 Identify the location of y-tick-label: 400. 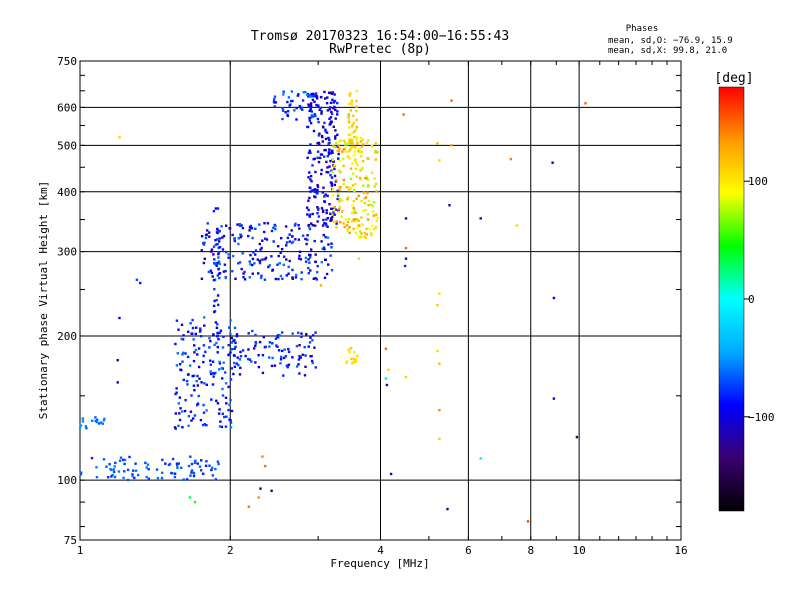
(67, 192).